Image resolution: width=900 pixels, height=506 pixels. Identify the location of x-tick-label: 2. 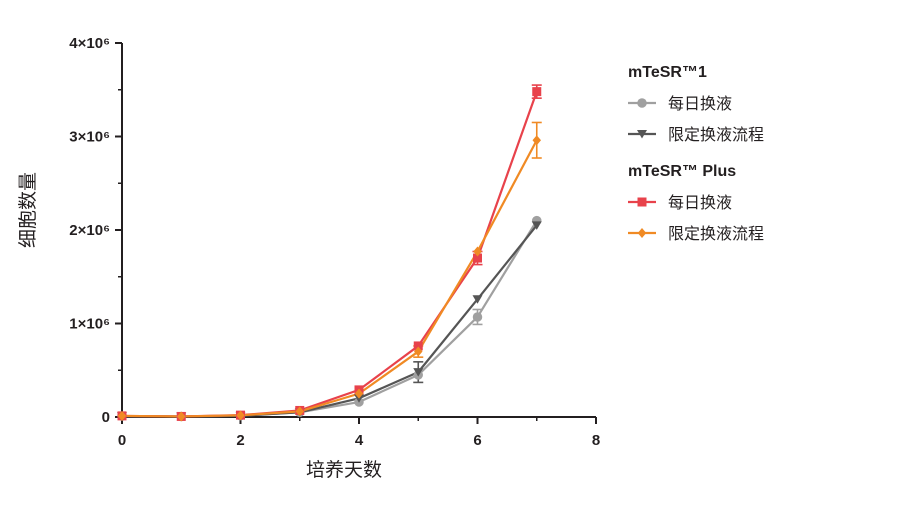
(240, 440).